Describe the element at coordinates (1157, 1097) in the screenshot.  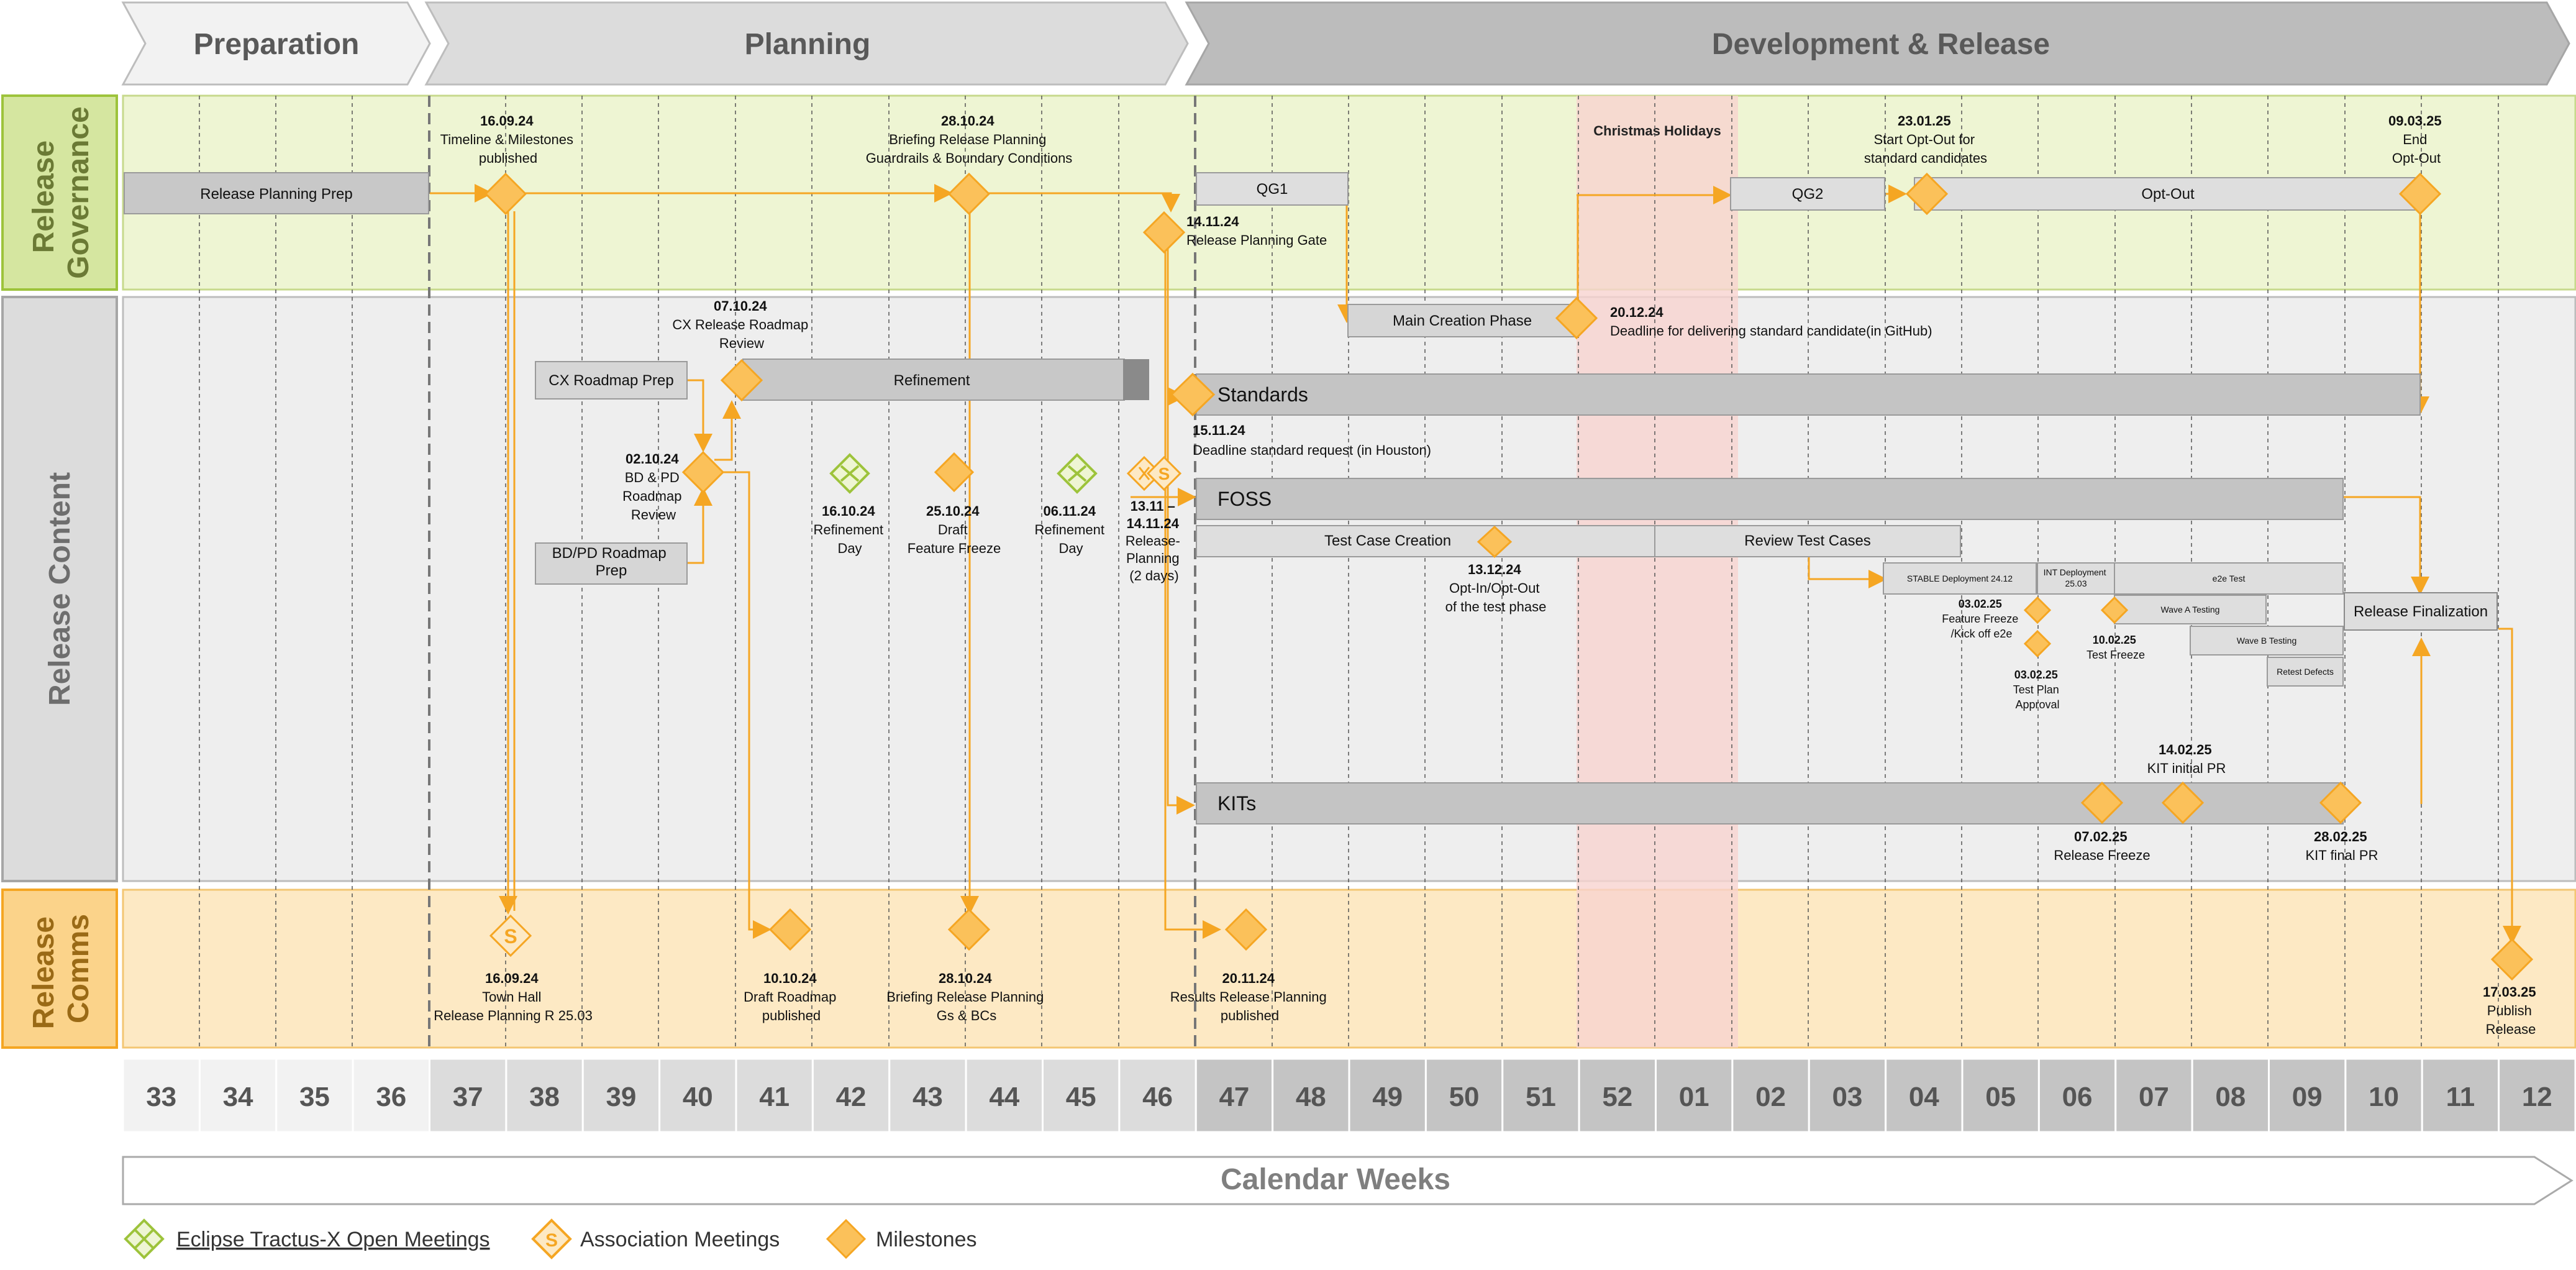
I see `week-label: 46` at that location.